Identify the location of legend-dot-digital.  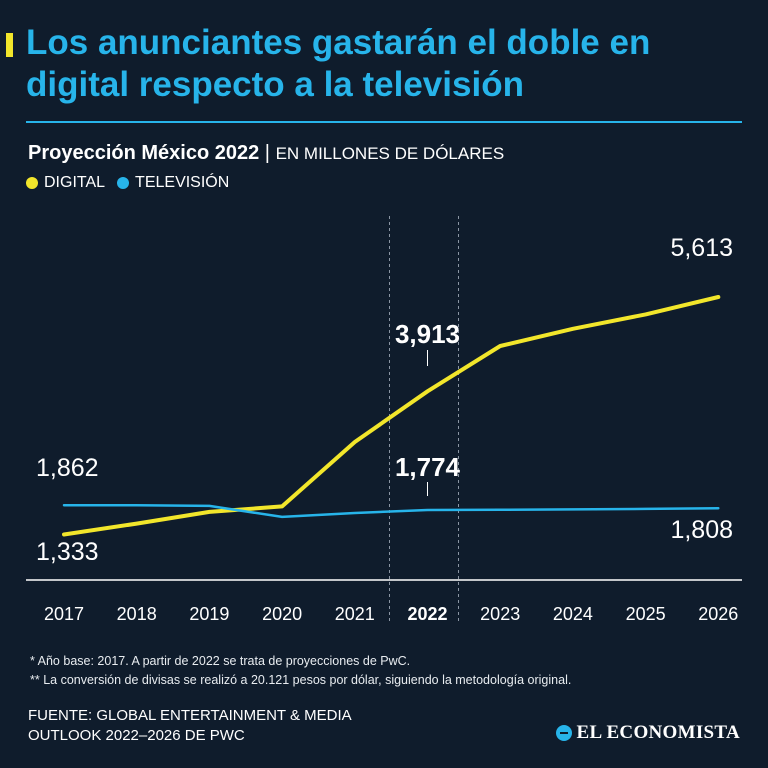
(32, 183).